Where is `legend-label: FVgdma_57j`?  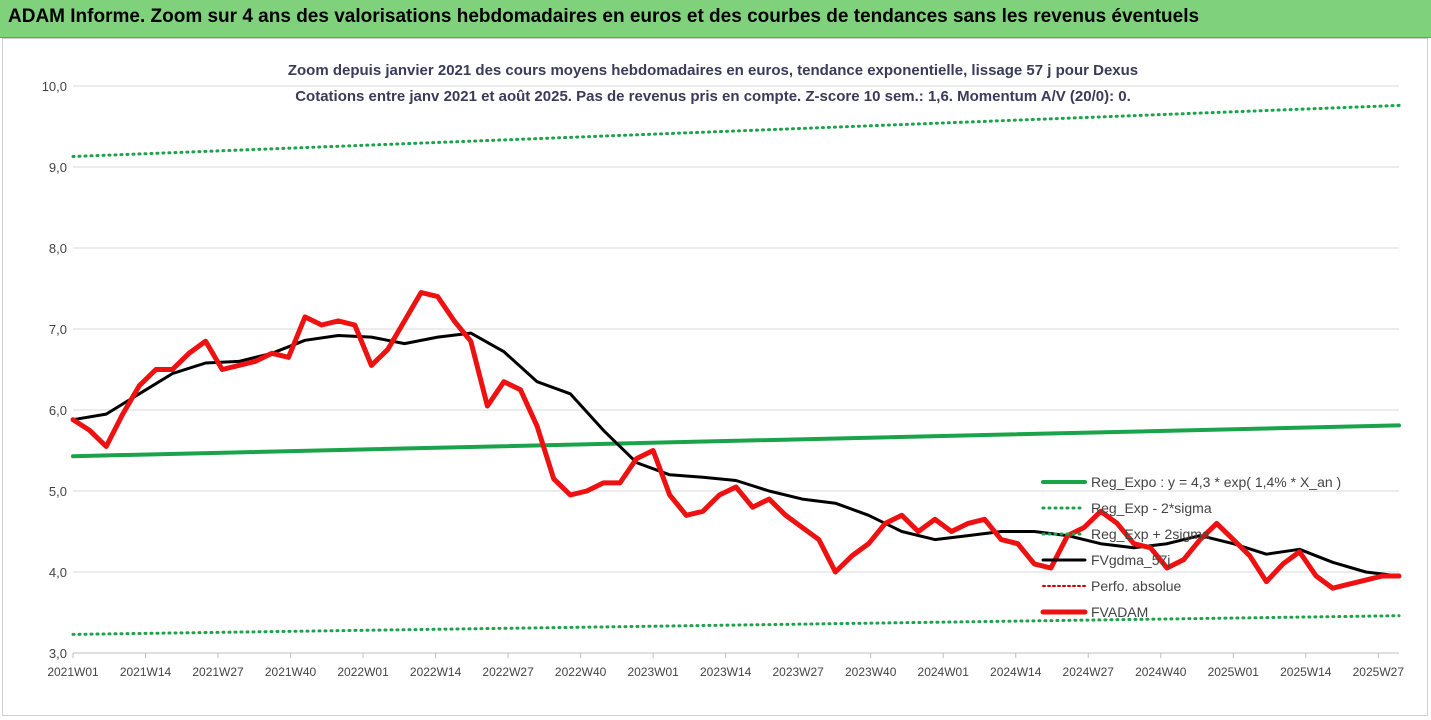
legend-label: FVgdma_57j is located at coordinates (1130, 560).